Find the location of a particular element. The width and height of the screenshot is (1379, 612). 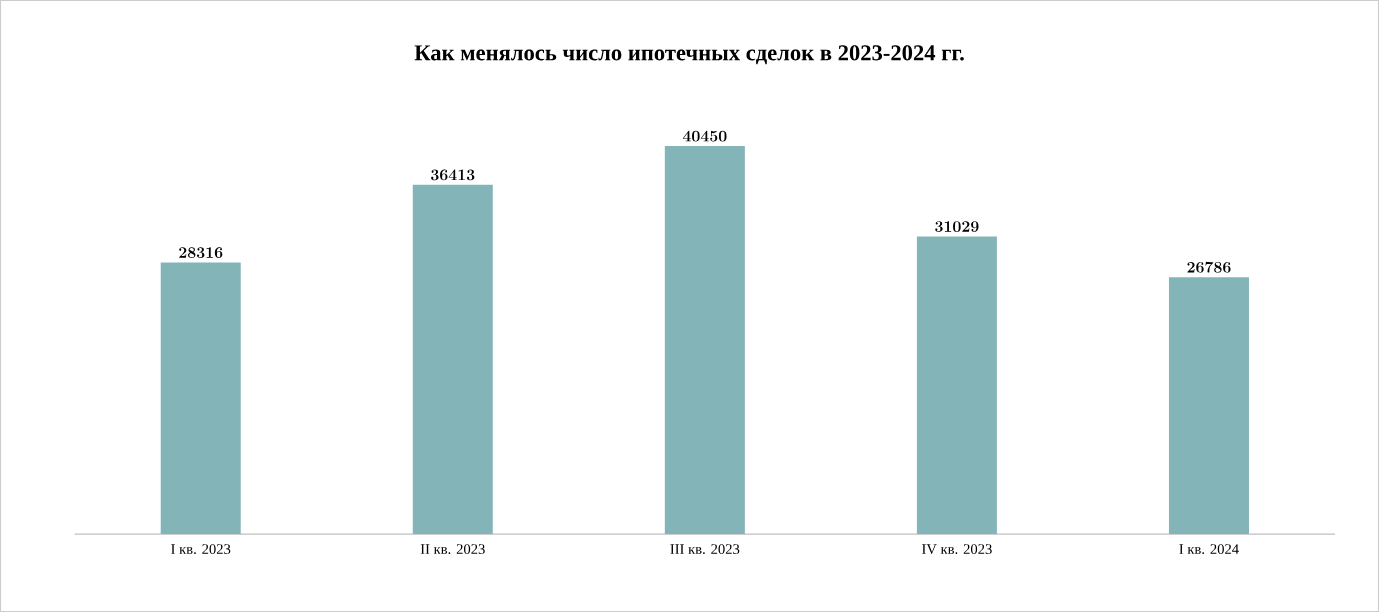

x-tick-label: IV кв. 2023 is located at coordinates (957, 549).